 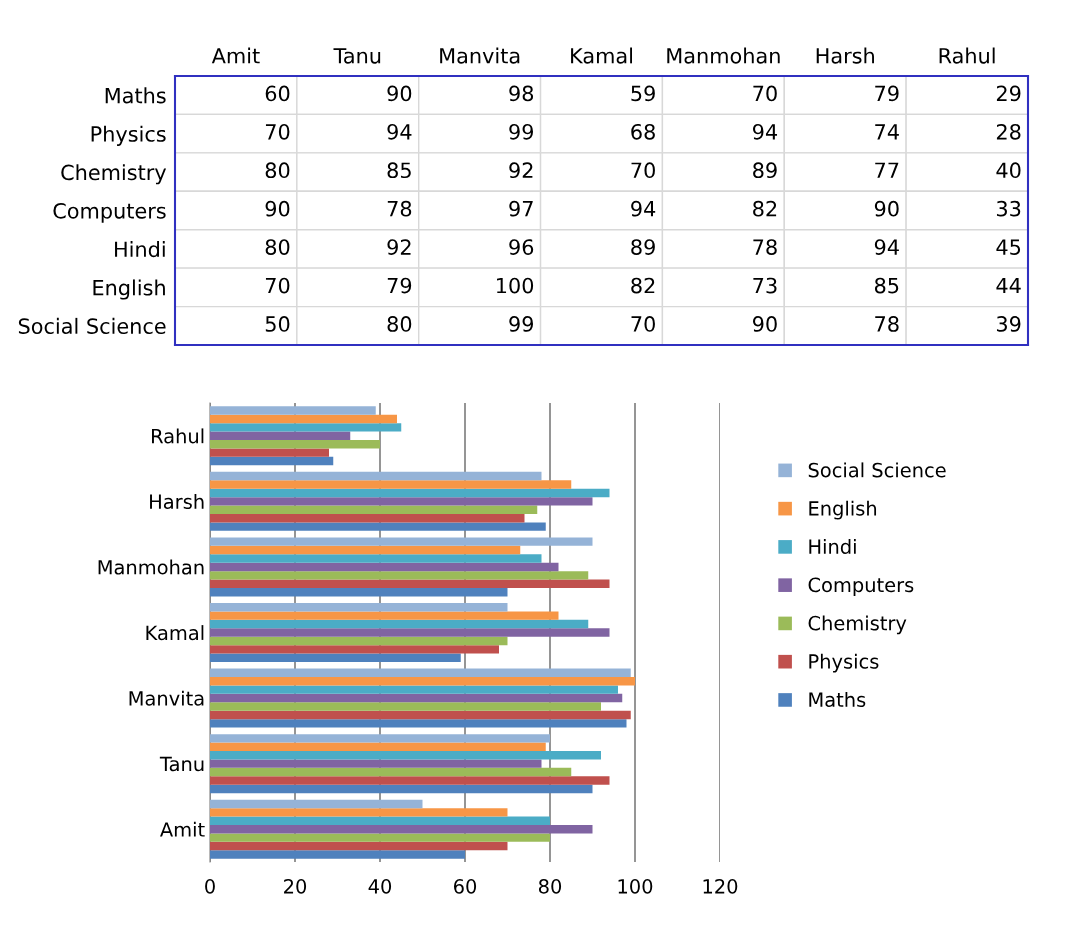 I want to click on data-label: 44, so click(x=1008, y=285).